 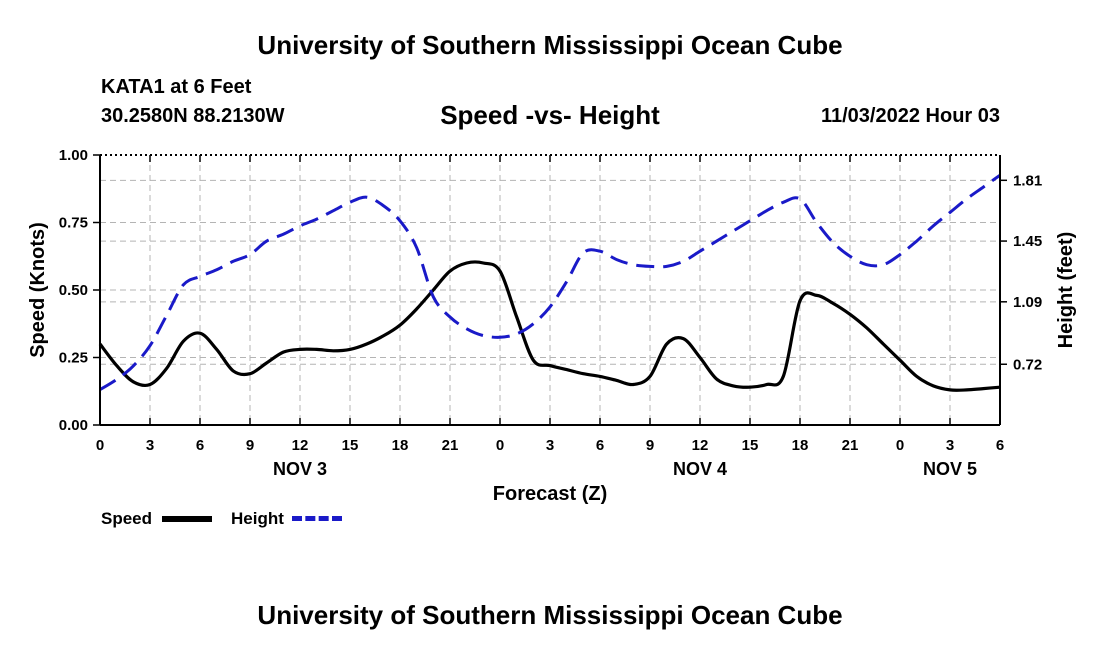 I want to click on chart-subtitle: Speed -vs- Height, so click(x=550, y=115).